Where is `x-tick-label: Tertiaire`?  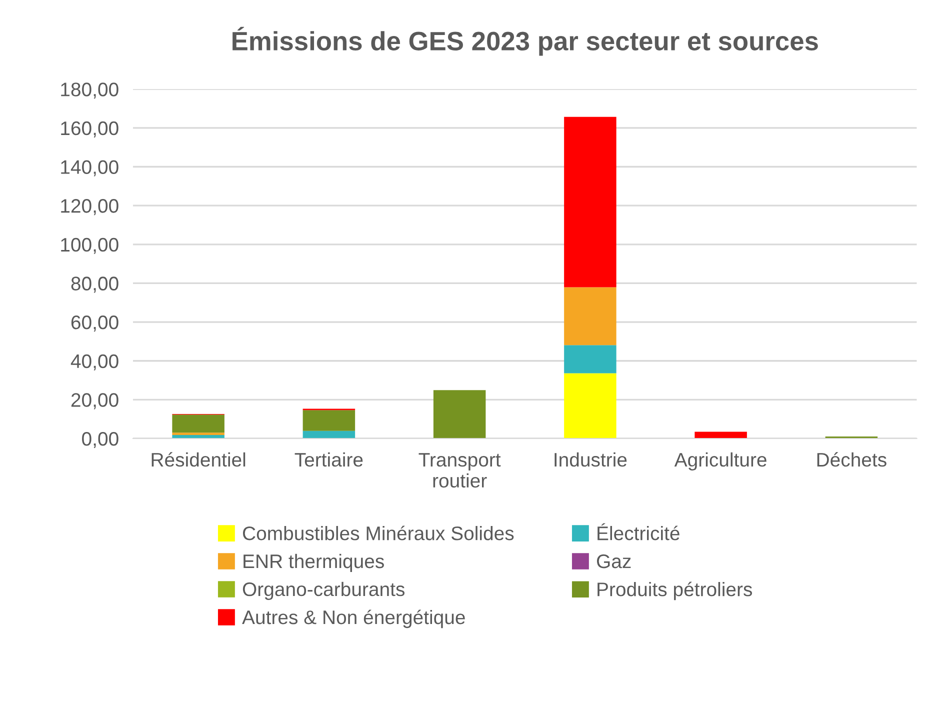
x-tick-label: Tertiaire is located at coordinates (328, 459).